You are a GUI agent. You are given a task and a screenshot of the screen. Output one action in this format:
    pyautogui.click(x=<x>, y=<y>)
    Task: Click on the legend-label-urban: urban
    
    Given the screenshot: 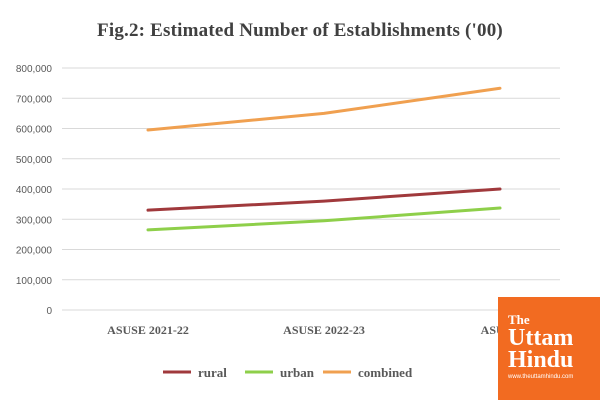 What is the action you would take?
    pyautogui.click(x=297, y=372)
    